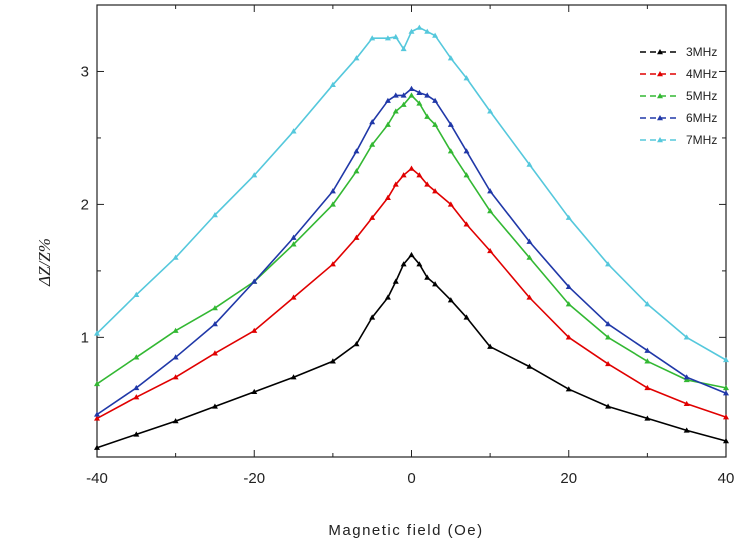 The height and width of the screenshot is (551, 738). Describe the element at coordinates (701, 96) in the screenshot. I see `legend-label: 5MHz` at that location.